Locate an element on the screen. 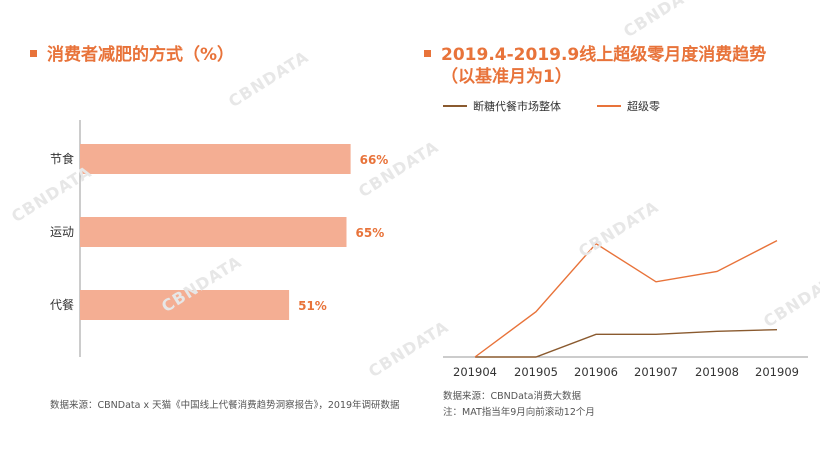 This screenshot has height=461, width=820. bar-category-label: 运动 is located at coordinates (62, 232).